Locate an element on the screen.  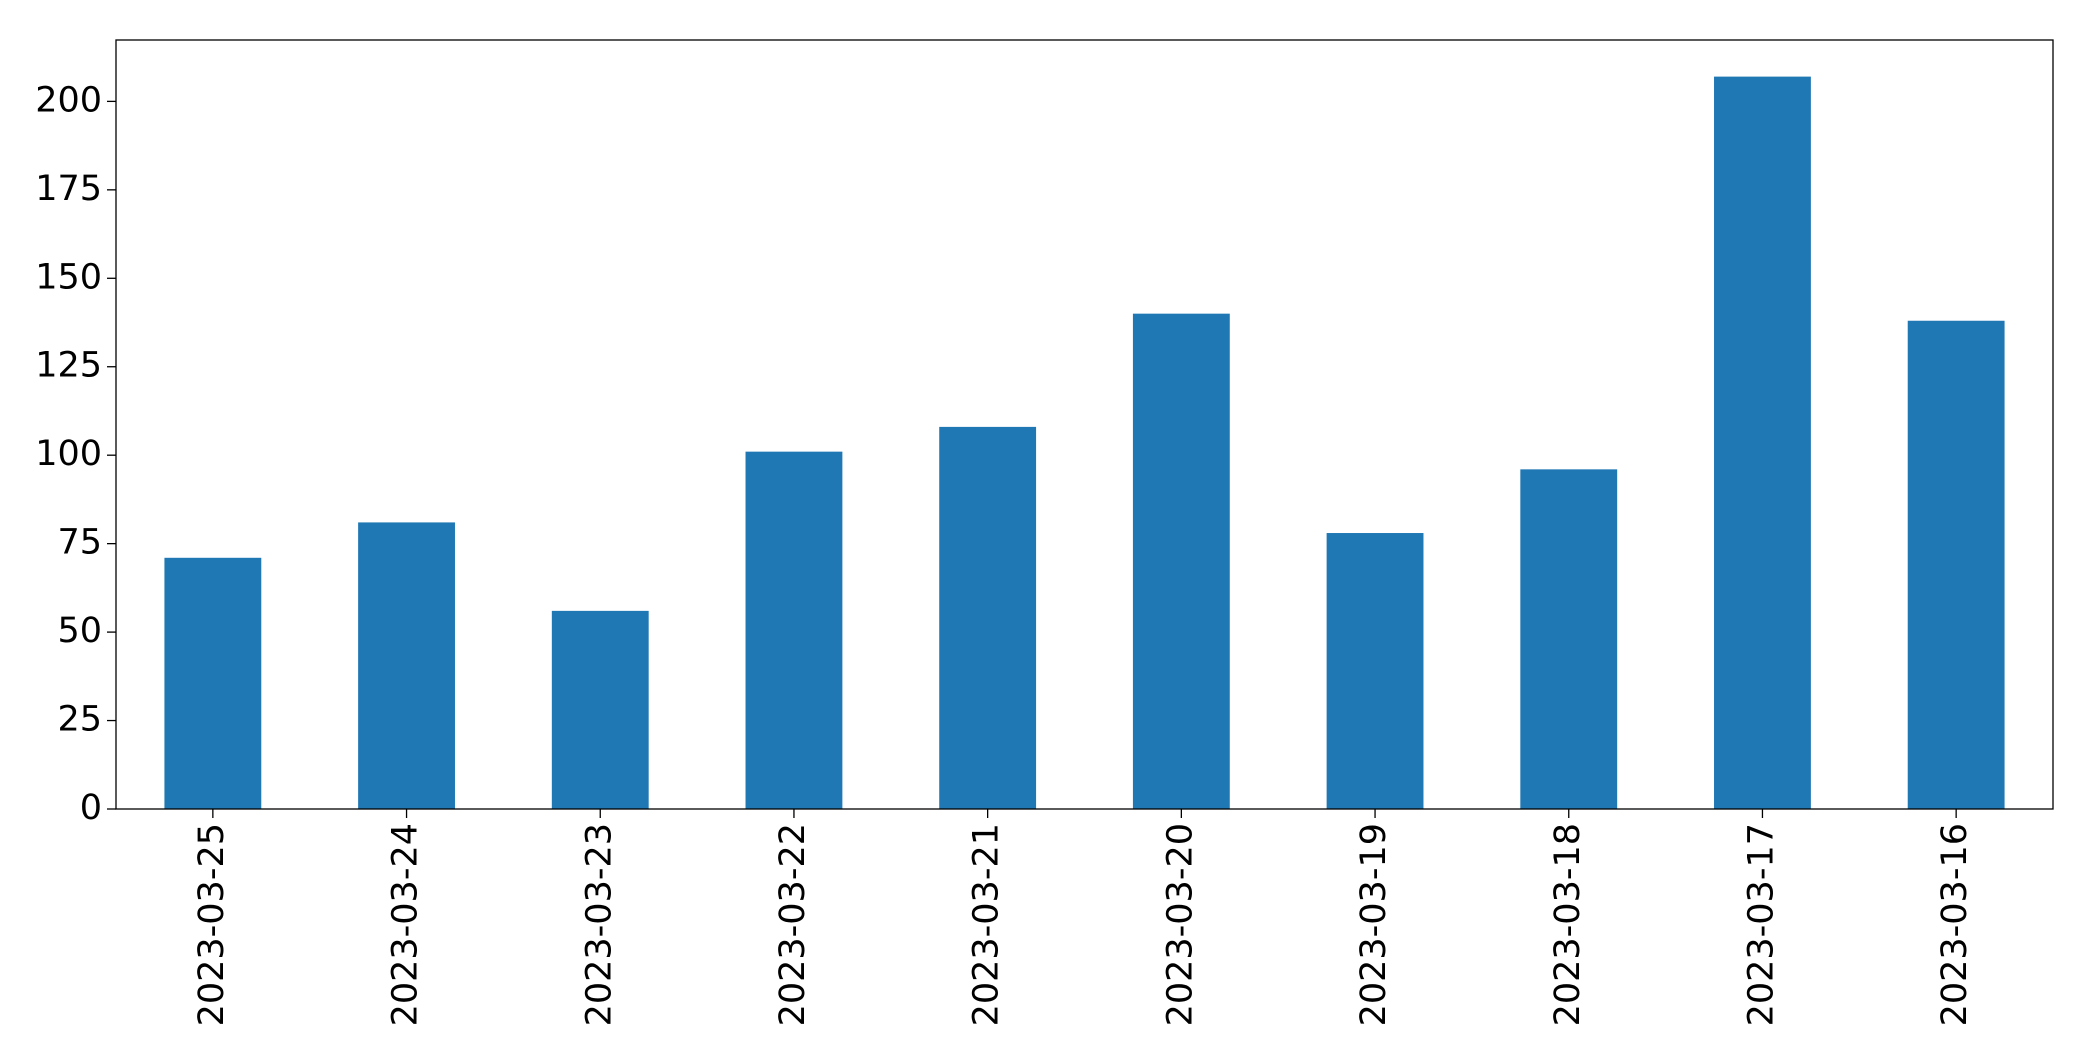
x-tick-label: 2023-03-21 is located at coordinates (987, 924).